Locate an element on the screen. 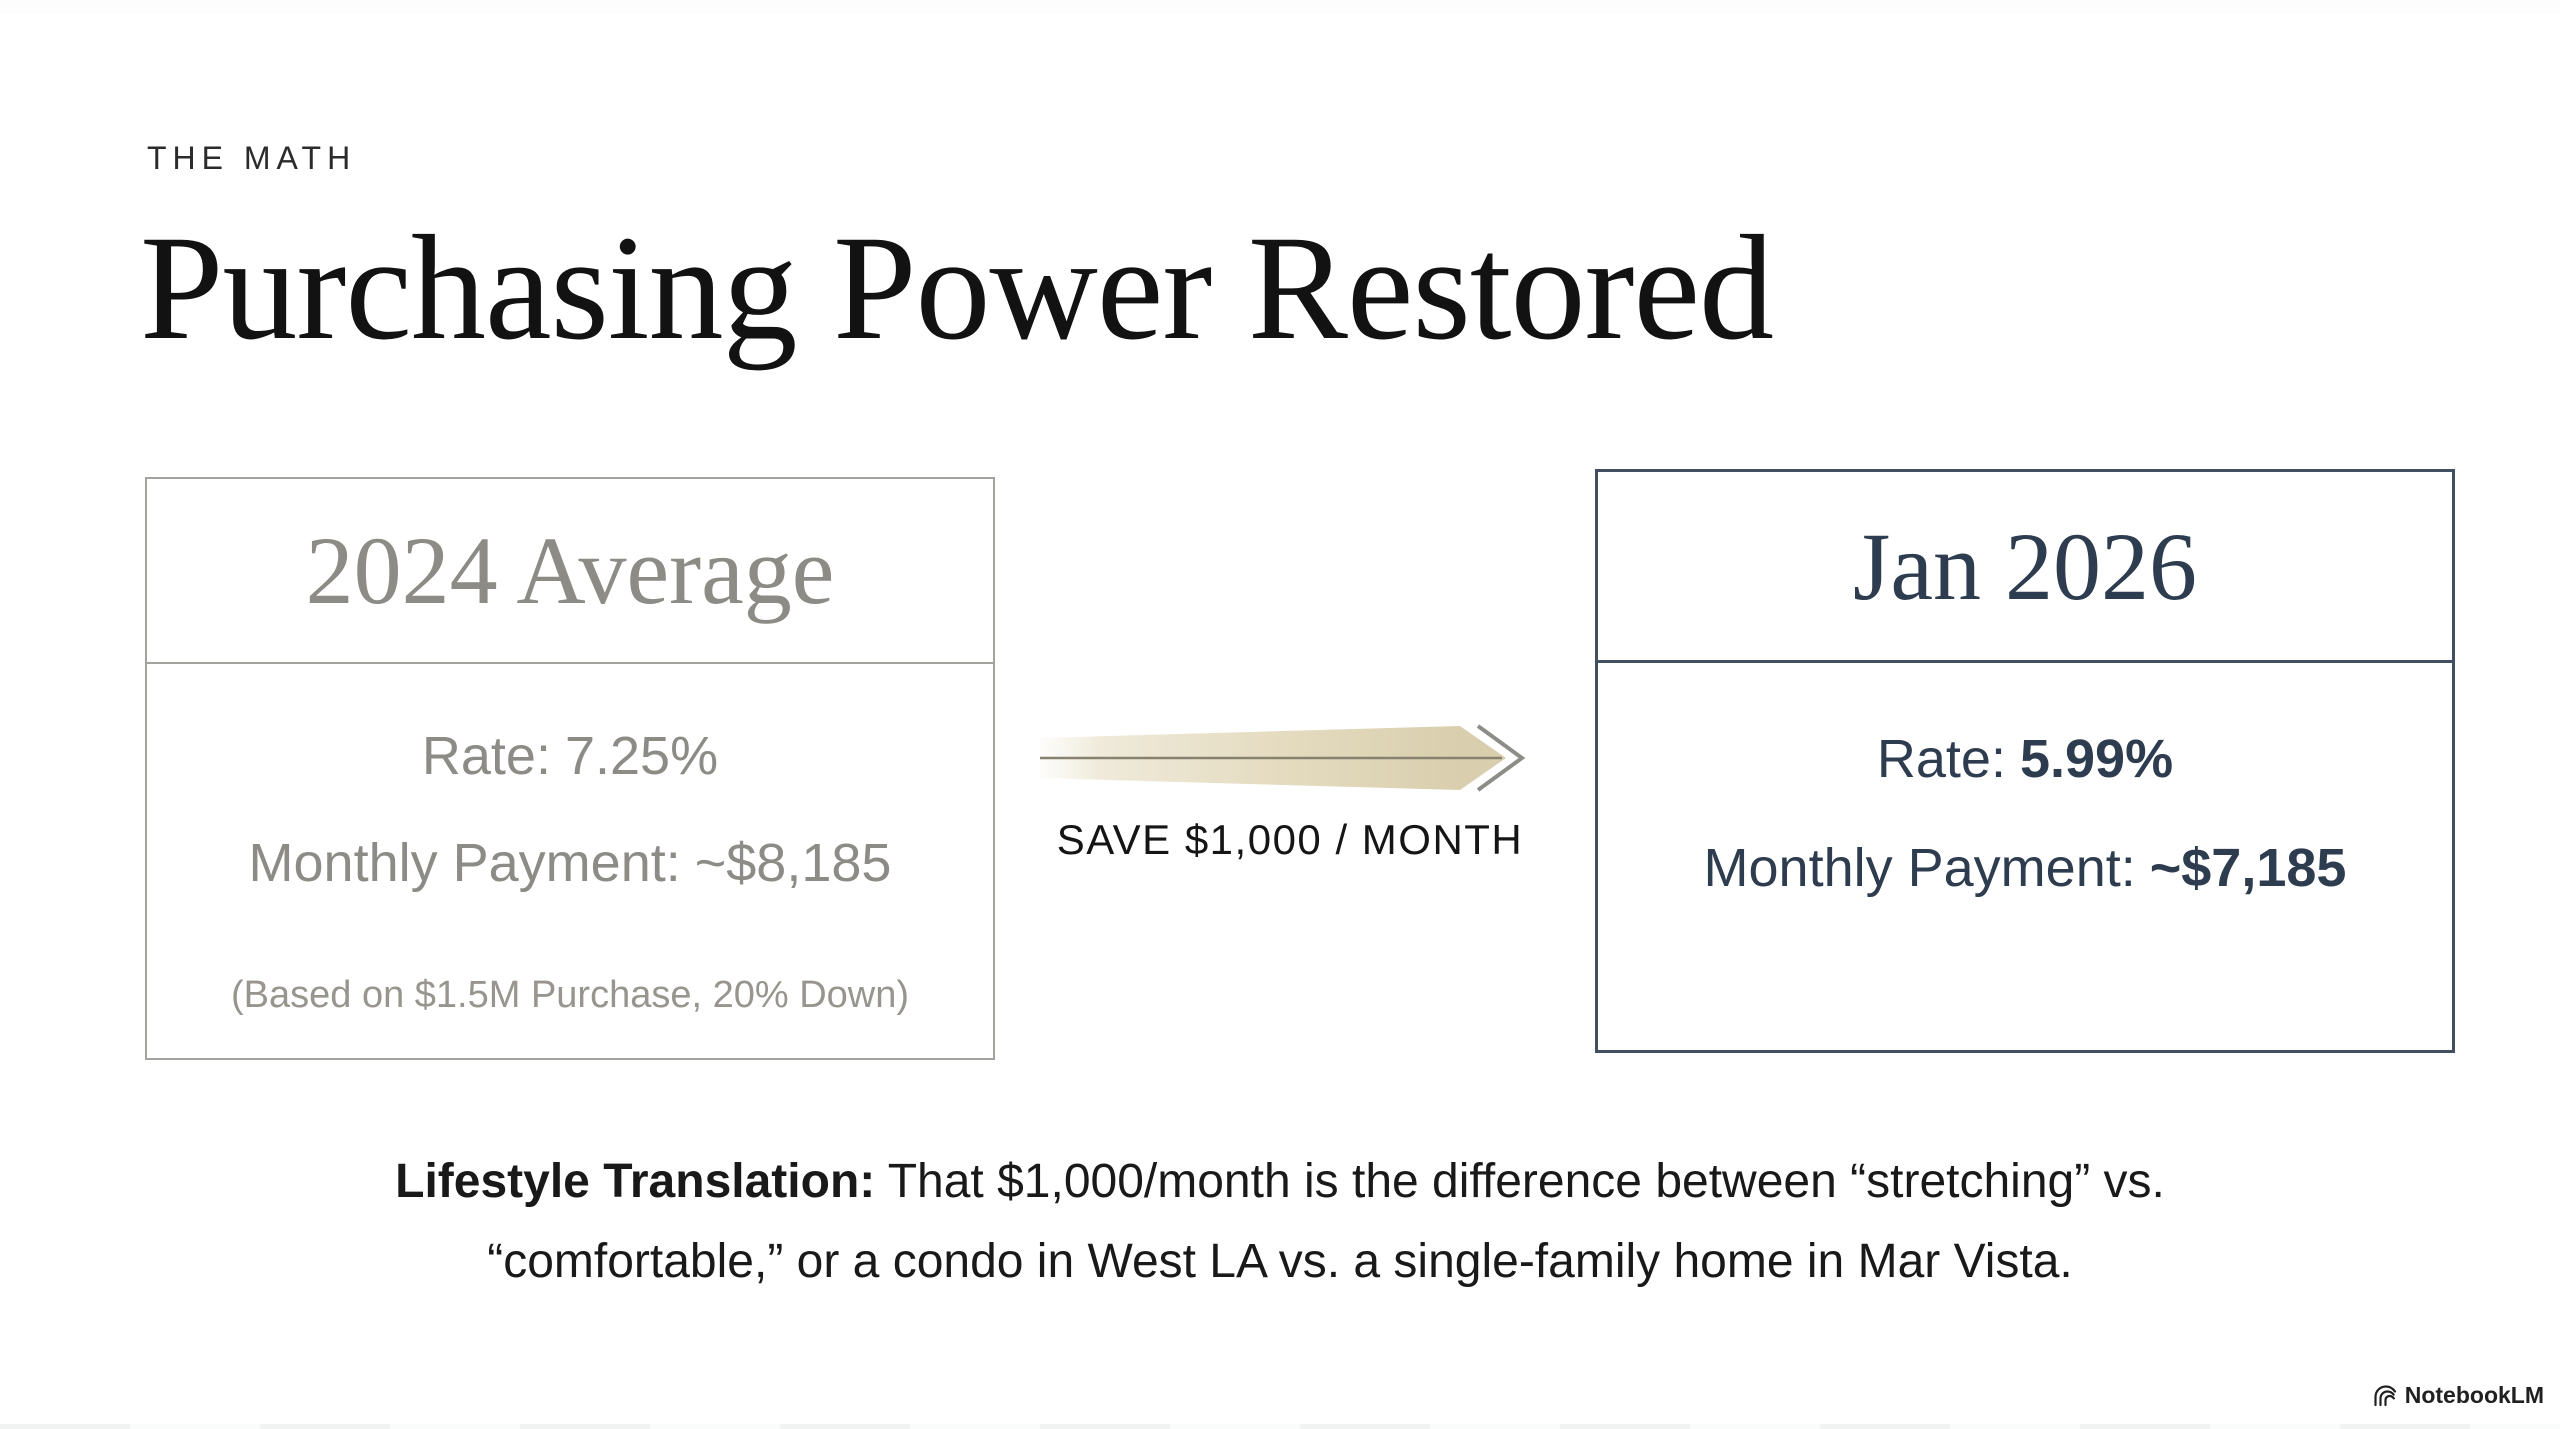  before-payment-label: Monthly Payment: is located at coordinates (464, 863).